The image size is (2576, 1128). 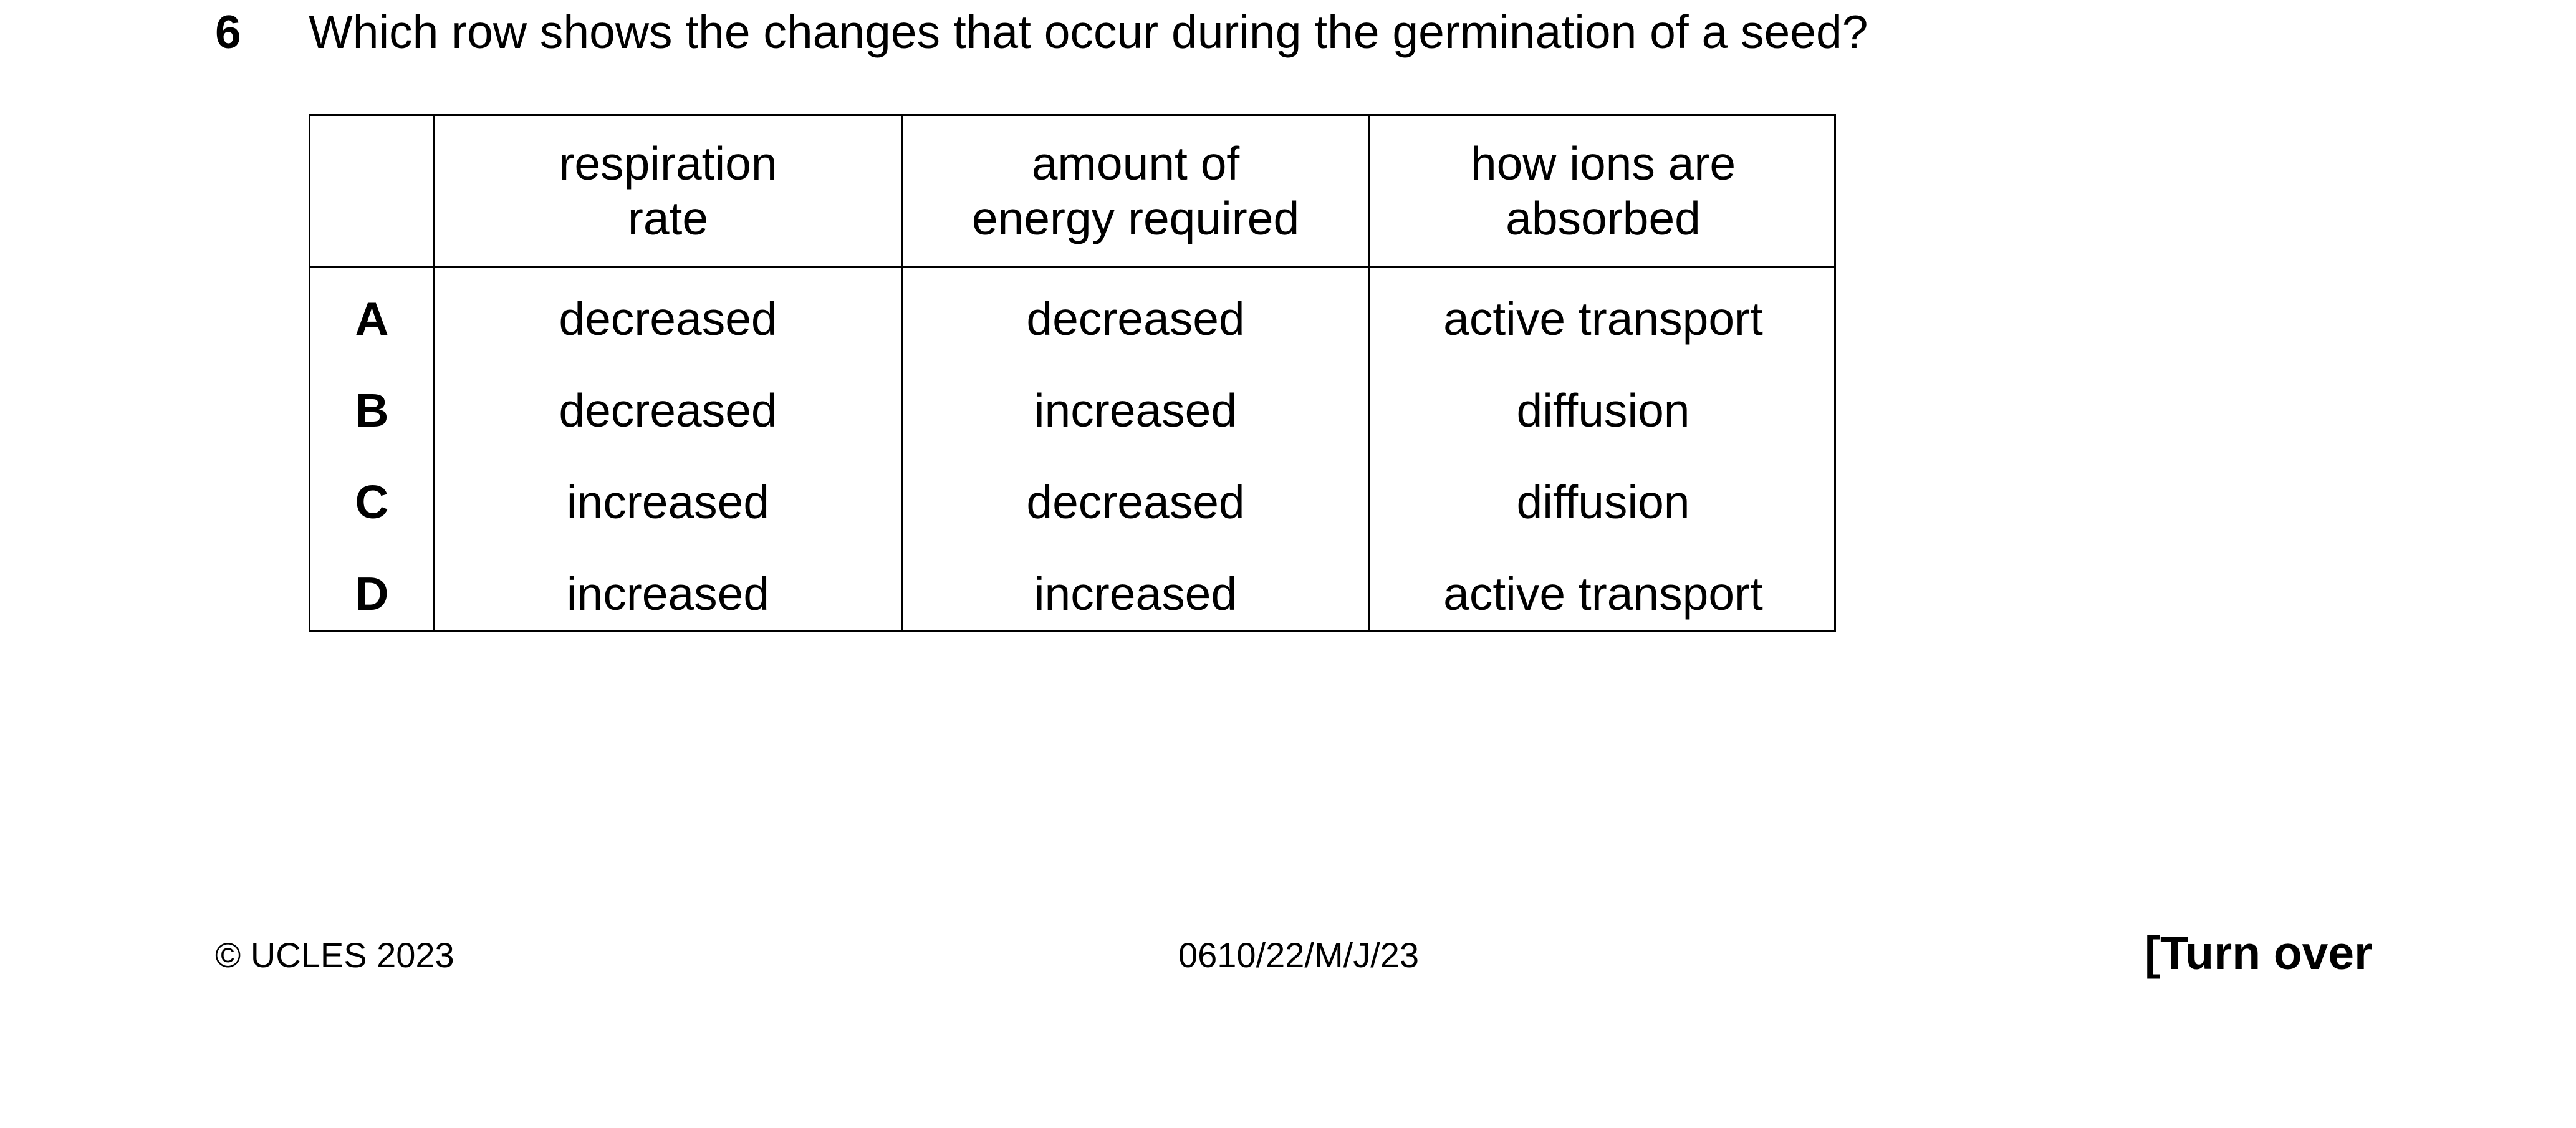 I want to click on header-ion-absorption: how ions are absorbed, so click(x=1603, y=191).